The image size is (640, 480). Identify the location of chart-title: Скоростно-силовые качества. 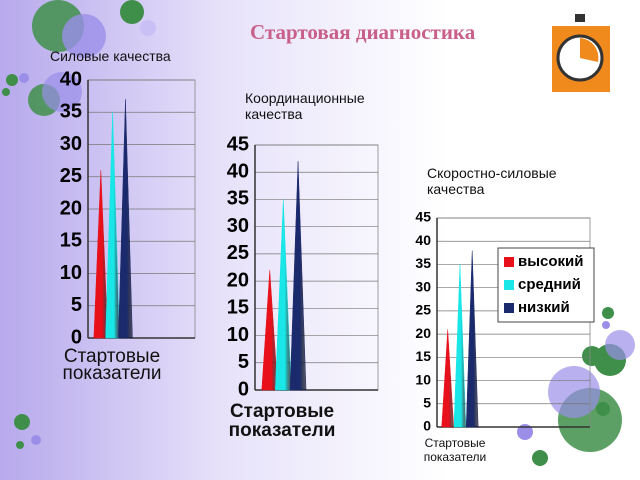
(492, 181).